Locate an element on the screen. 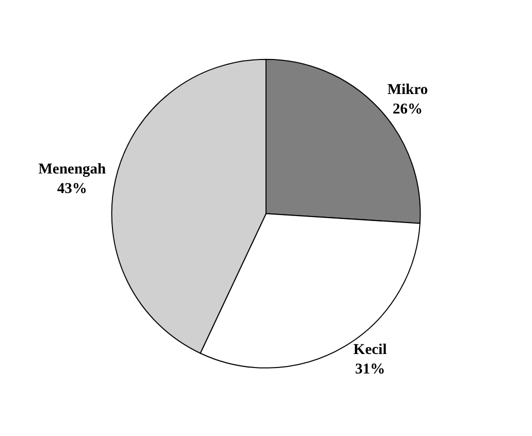  data-label: 31% is located at coordinates (370, 369).